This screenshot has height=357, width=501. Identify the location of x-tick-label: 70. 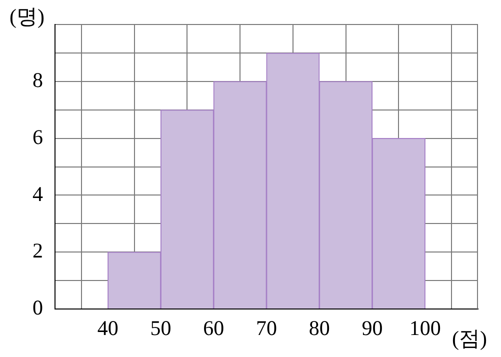
(266, 328).